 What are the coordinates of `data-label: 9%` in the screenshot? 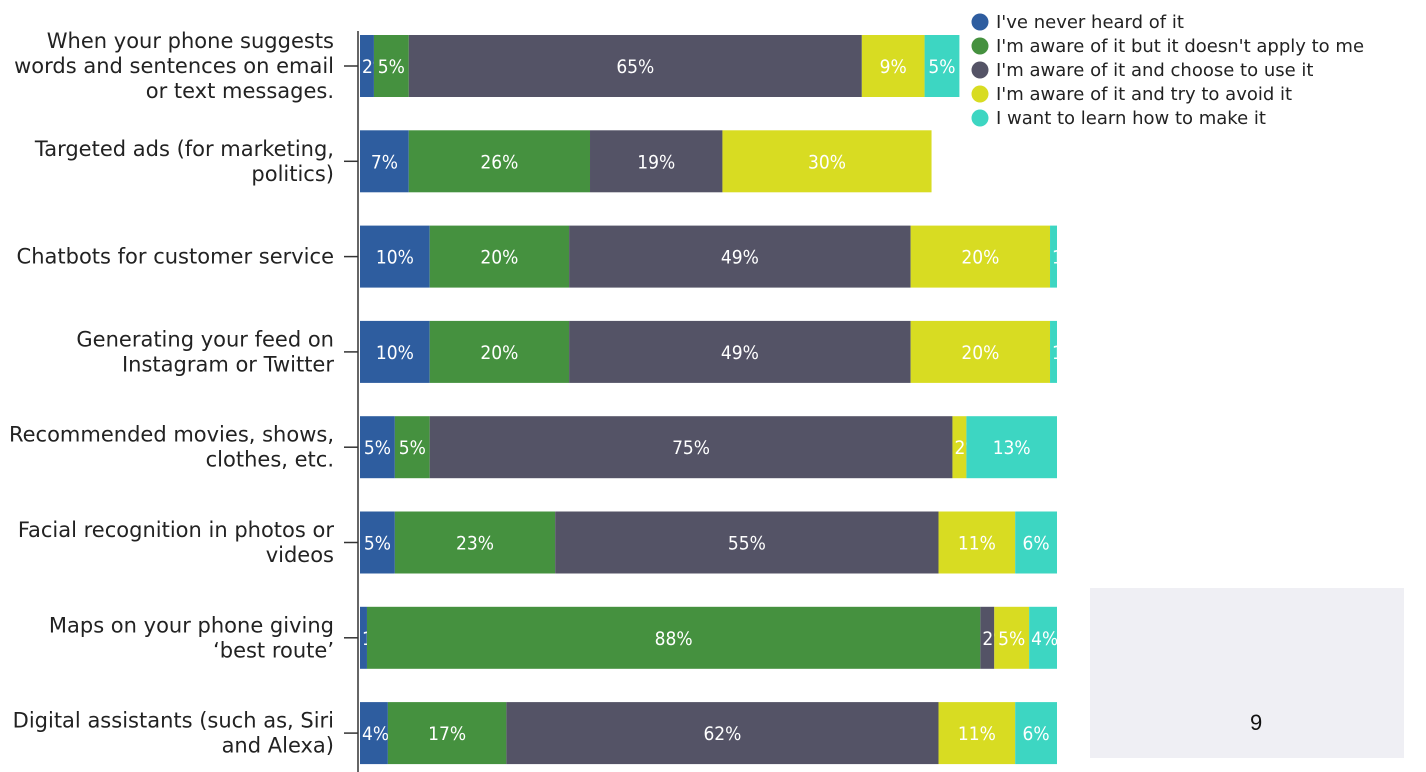 It's located at (893, 67).